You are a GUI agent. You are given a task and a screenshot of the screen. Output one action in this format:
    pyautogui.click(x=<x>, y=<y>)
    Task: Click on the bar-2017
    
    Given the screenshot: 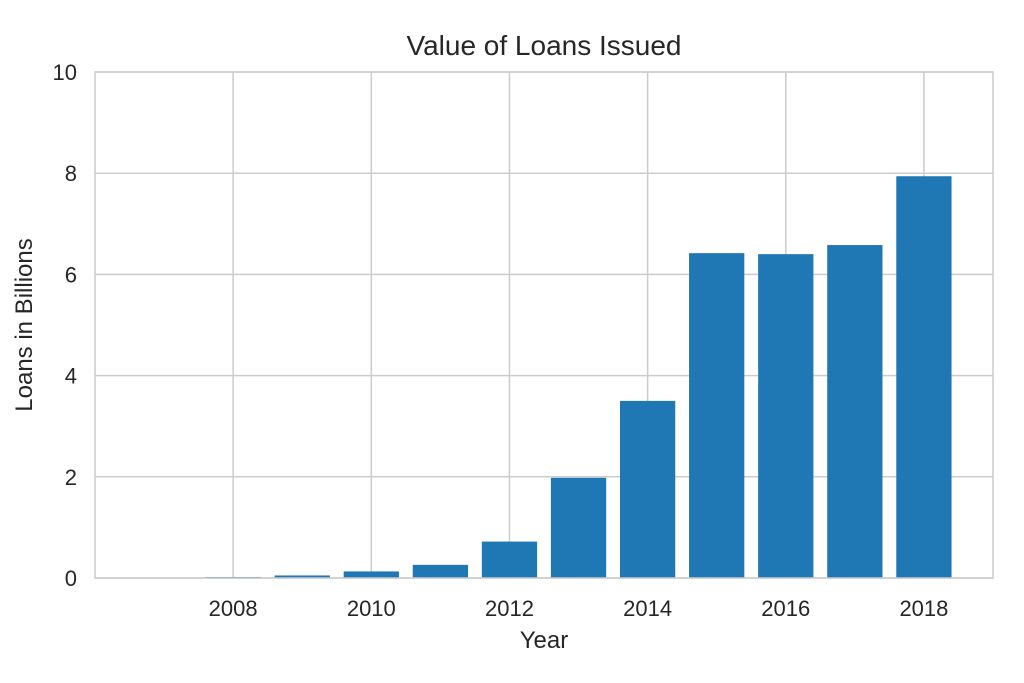 What is the action you would take?
    pyautogui.click(x=855, y=411)
    